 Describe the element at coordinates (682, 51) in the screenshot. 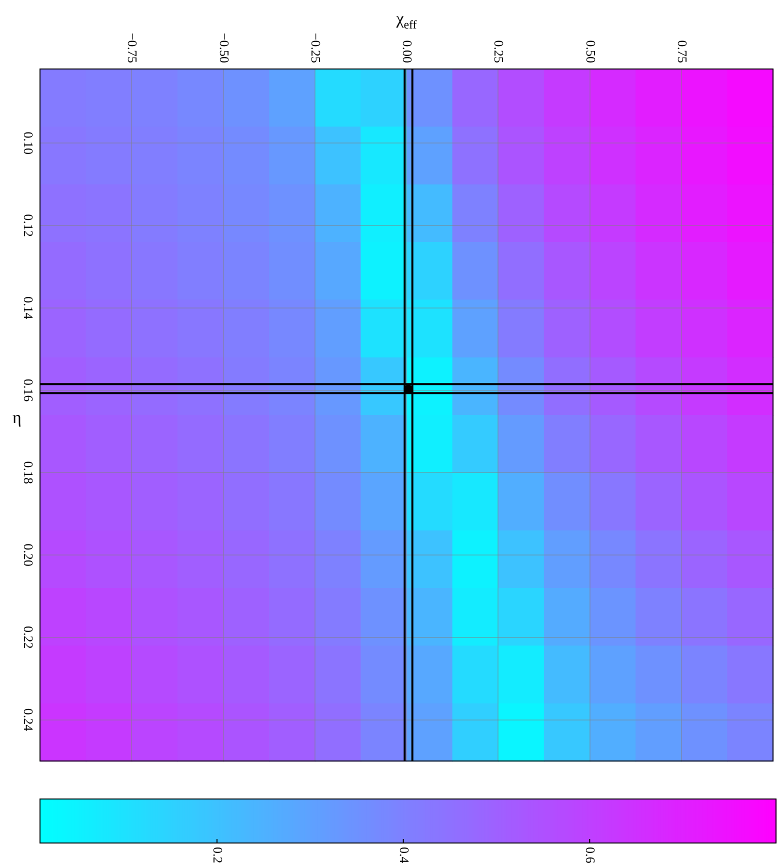

I see `x-tick-label: 0.75` at that location.